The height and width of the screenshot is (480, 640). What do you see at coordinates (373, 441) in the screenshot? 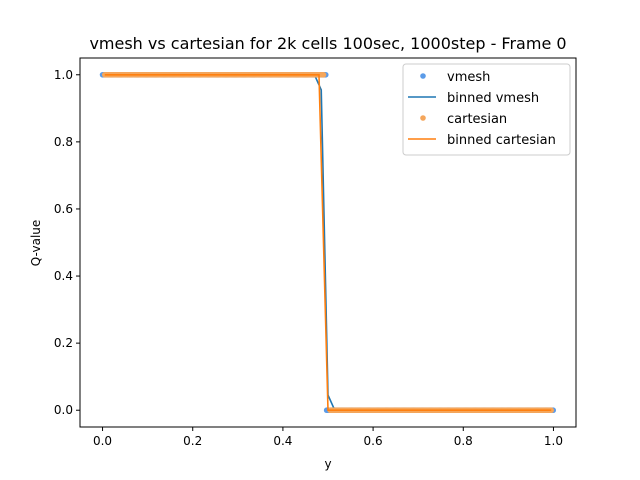
I see `x-tick-label: 0.6` at bounding box center [373, 441].